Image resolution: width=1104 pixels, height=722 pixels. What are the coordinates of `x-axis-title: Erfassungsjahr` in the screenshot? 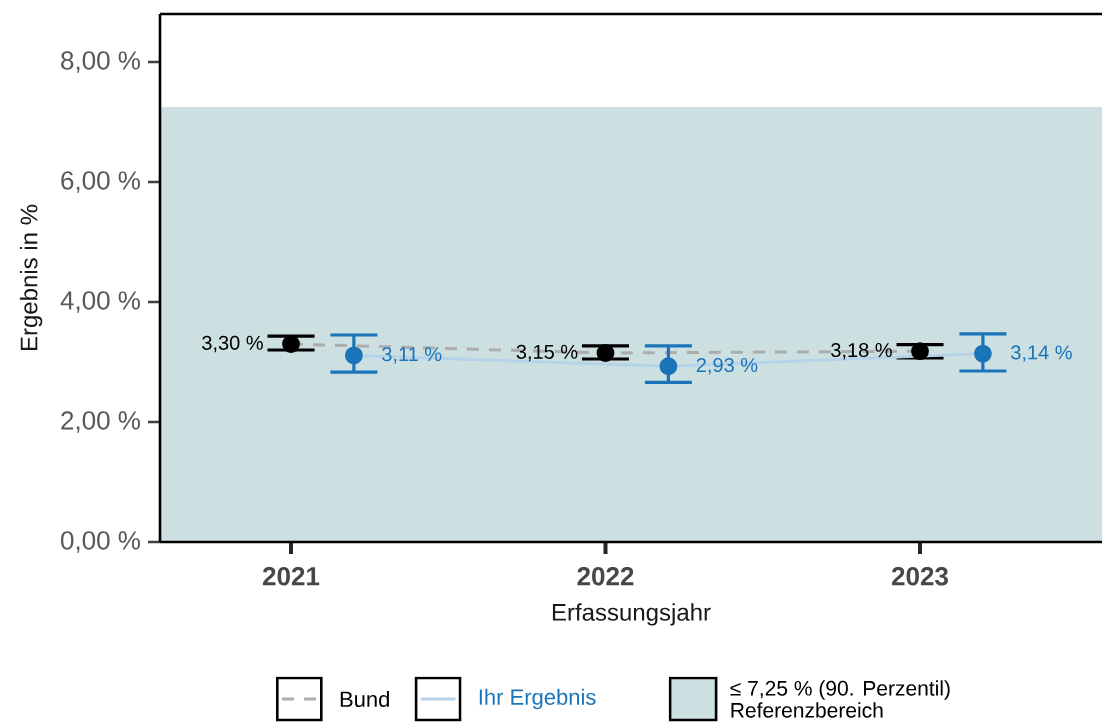 It's located at (631, 614).